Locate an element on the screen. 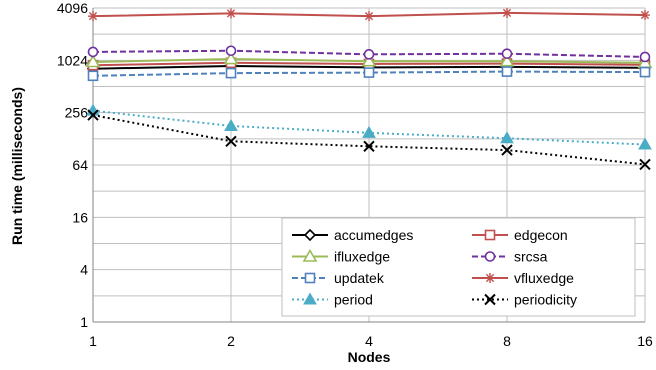 The width and height of the screenshot is (656, 370). legend-item-edgecon: edgecon is located at coordinates (520, 235).